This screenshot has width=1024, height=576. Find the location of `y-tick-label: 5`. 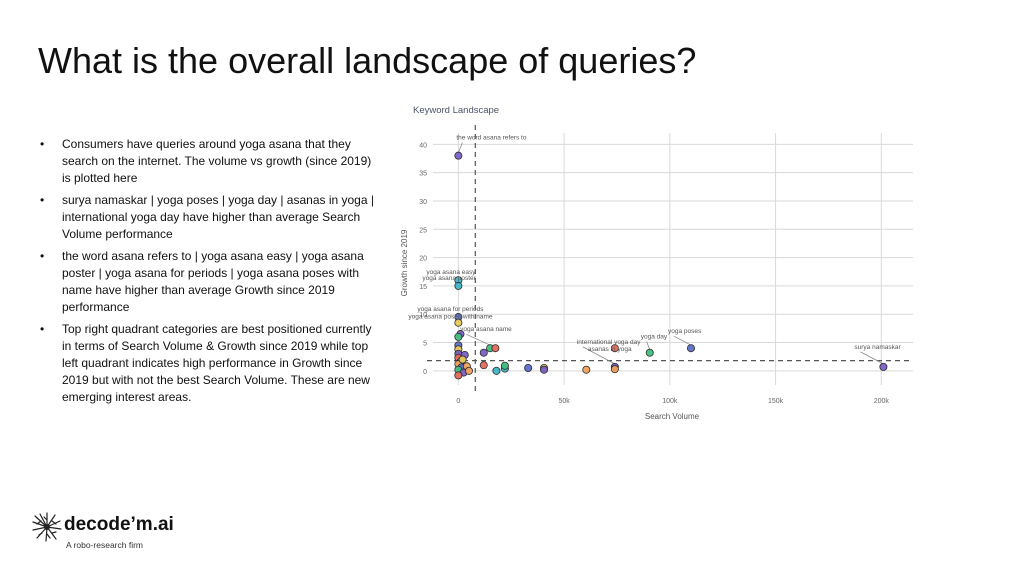

y-tick-label: 5 is located at coordinates (425, 344).